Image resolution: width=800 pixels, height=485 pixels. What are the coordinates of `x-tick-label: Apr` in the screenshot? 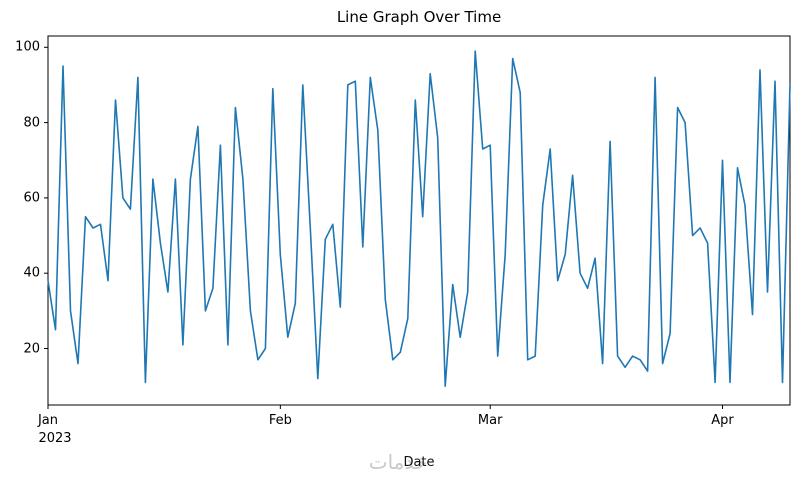 It's located at (722, 420).